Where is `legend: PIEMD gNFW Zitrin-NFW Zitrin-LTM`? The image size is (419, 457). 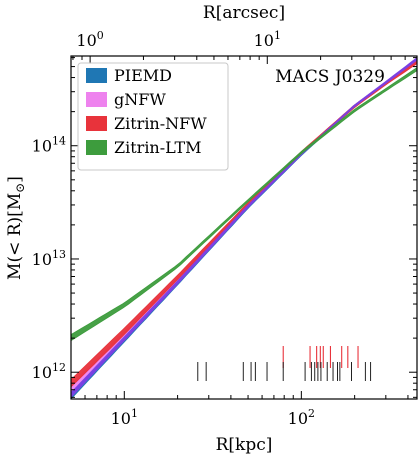
legend: PIEMD gNFW Zitrin-NFW Zitrin-LTM is located at coordinates (153, 116).